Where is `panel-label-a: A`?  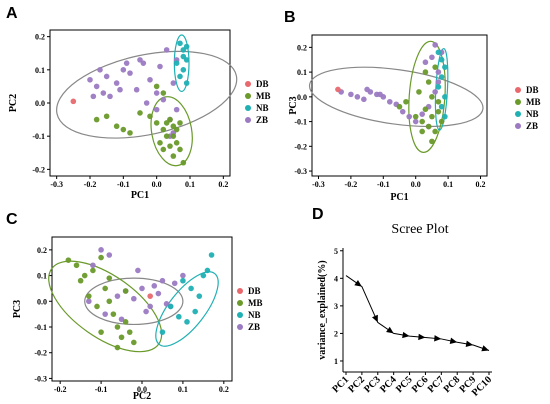
panel-label-a: A is located at coordinates (12, 13).